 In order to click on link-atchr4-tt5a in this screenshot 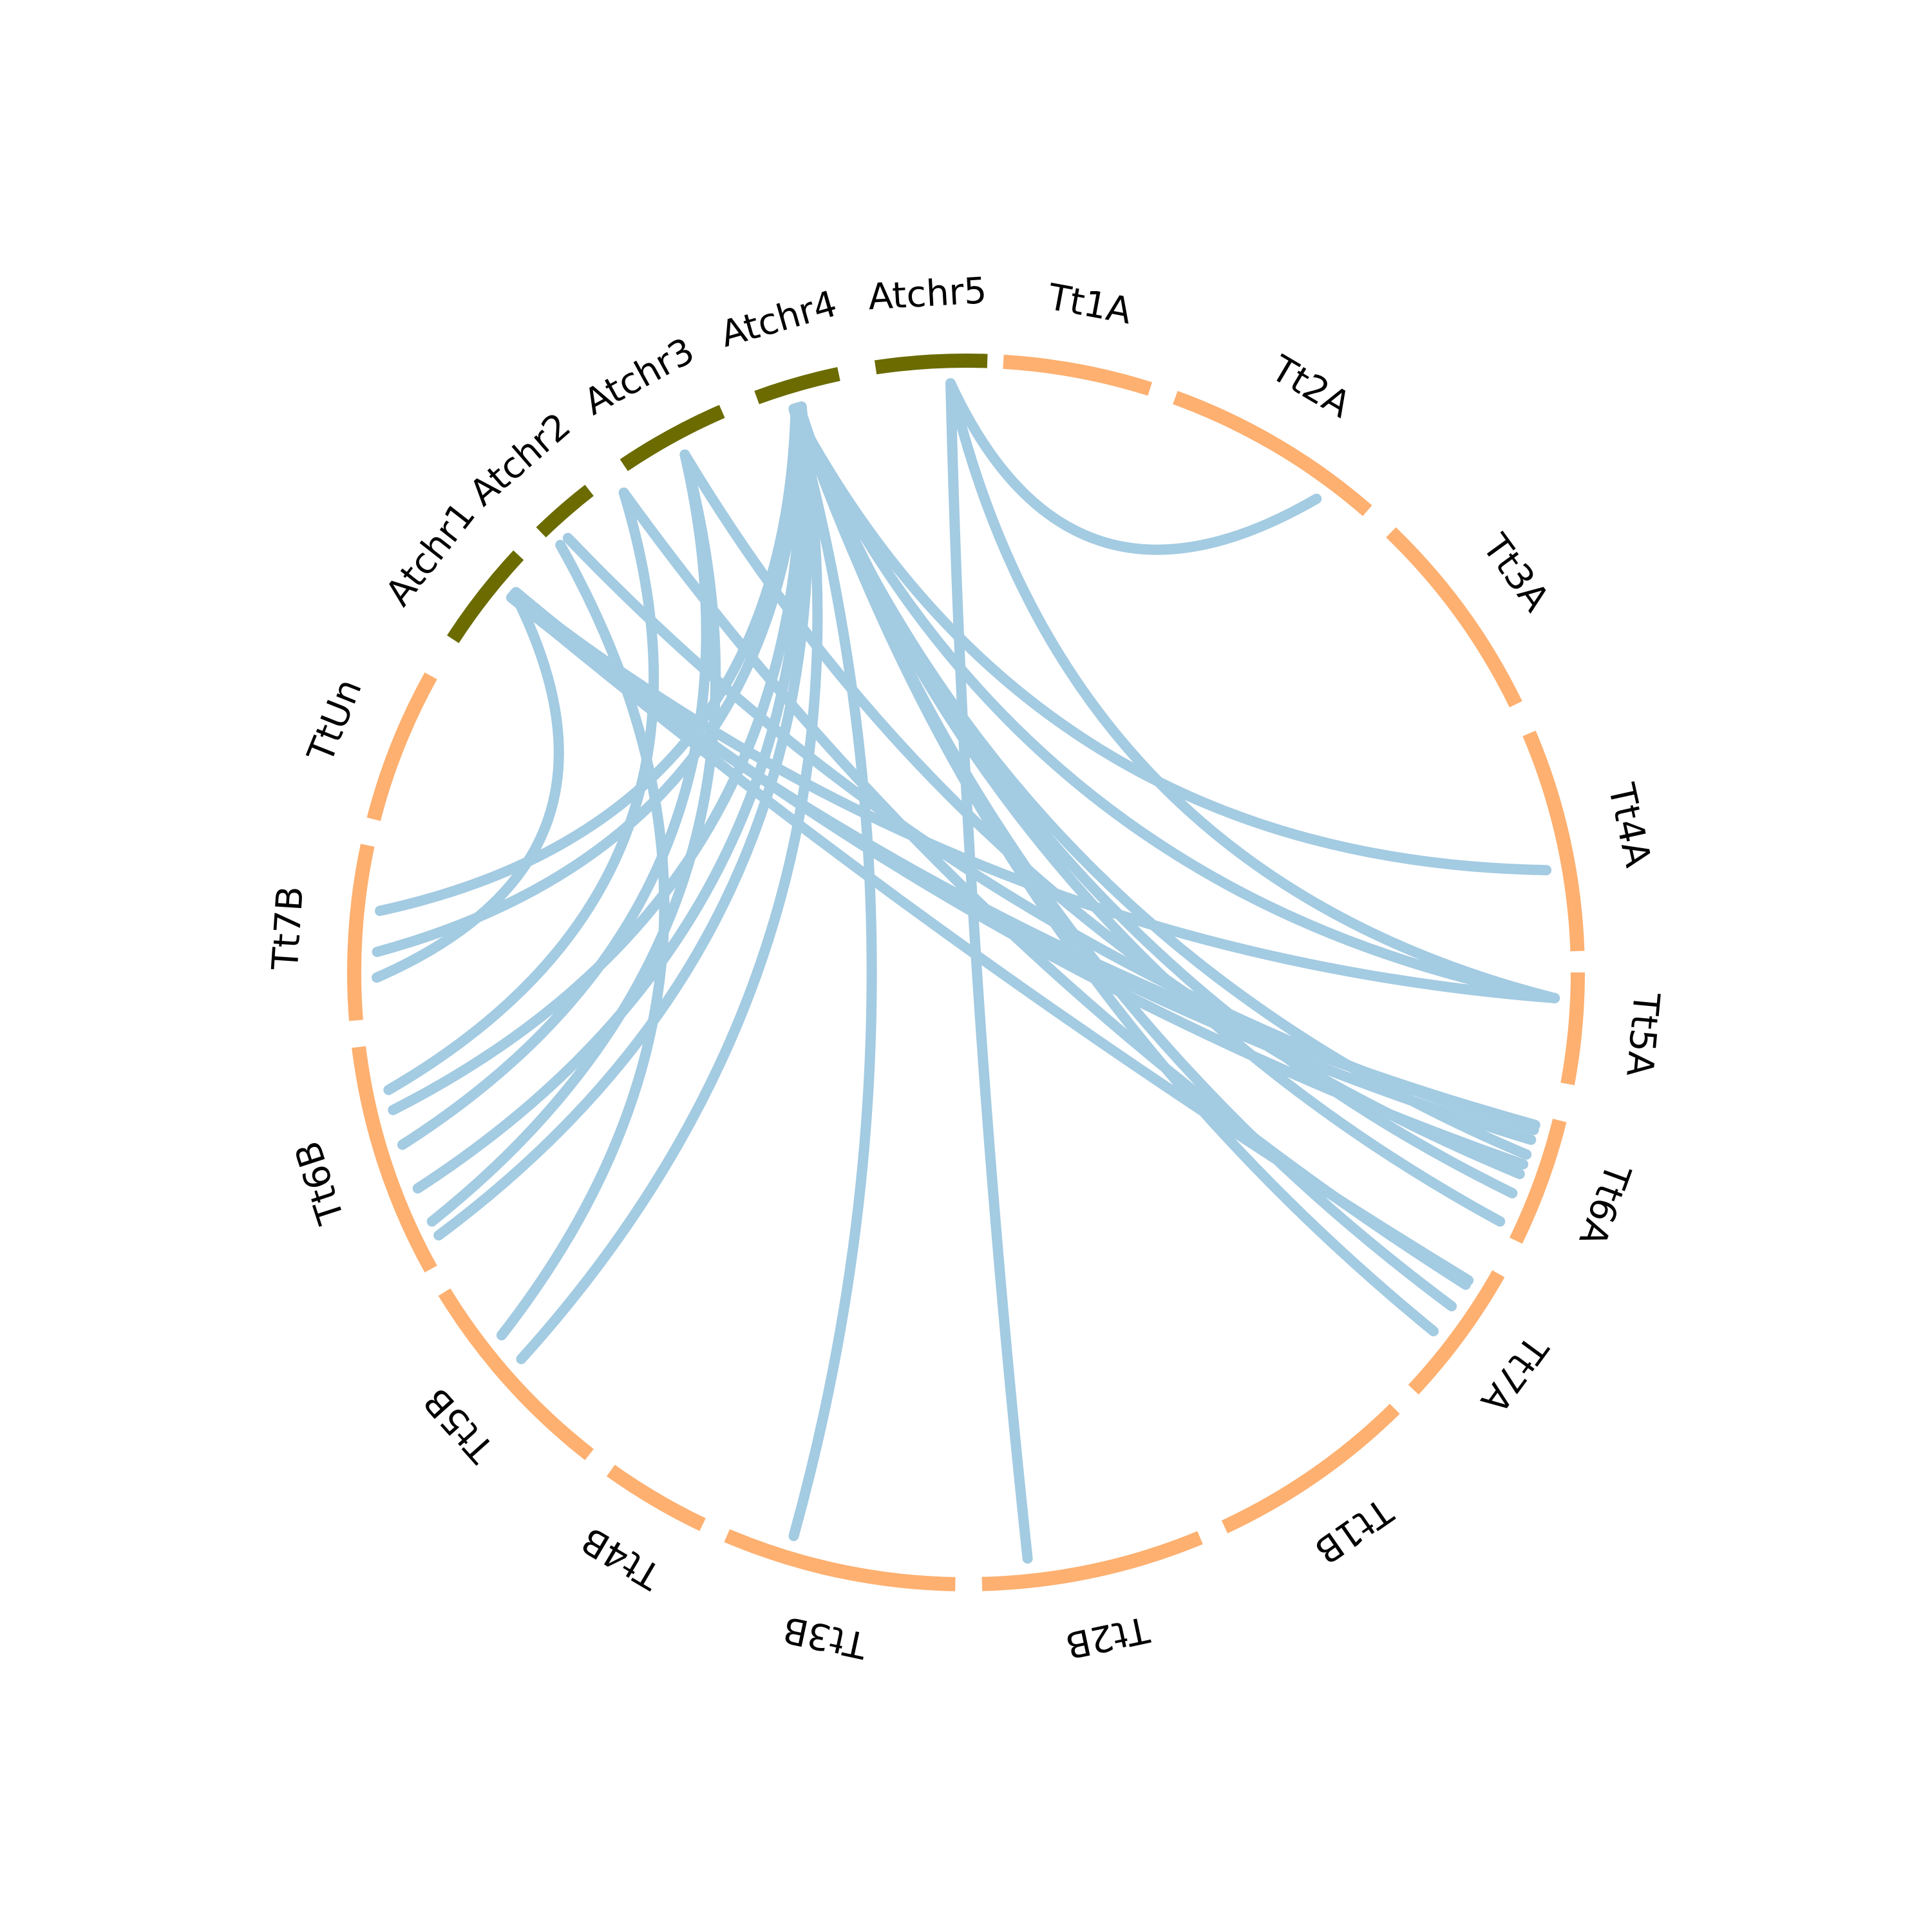, I will do `click(1175, 703)`.